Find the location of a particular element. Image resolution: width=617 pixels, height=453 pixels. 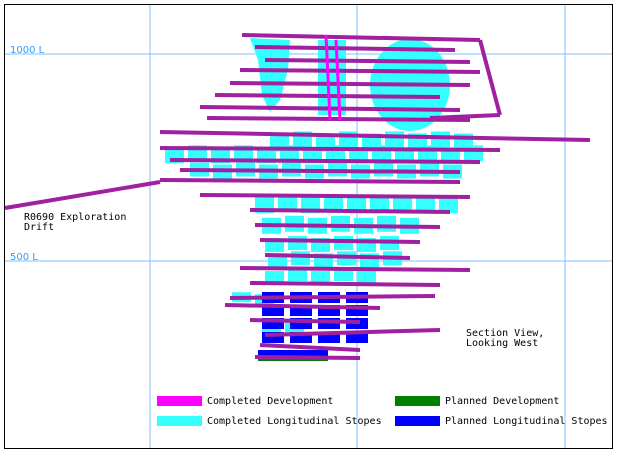

legend-label: Completed Longitudinal Stopes is located at coordinates (294, 421).